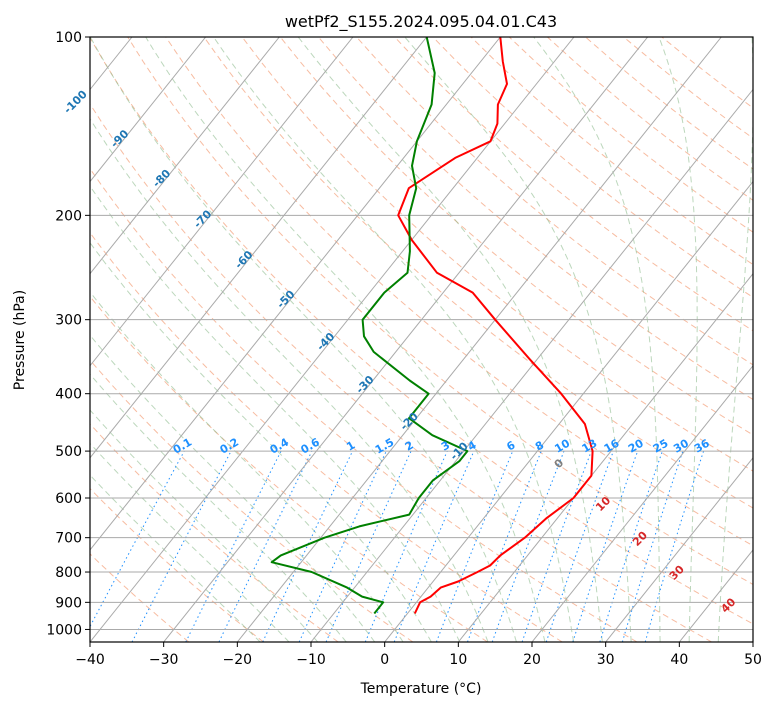 The image size is (775, 708). I want to click on x-axis-label: Temperature (°C), so click(421, 689).